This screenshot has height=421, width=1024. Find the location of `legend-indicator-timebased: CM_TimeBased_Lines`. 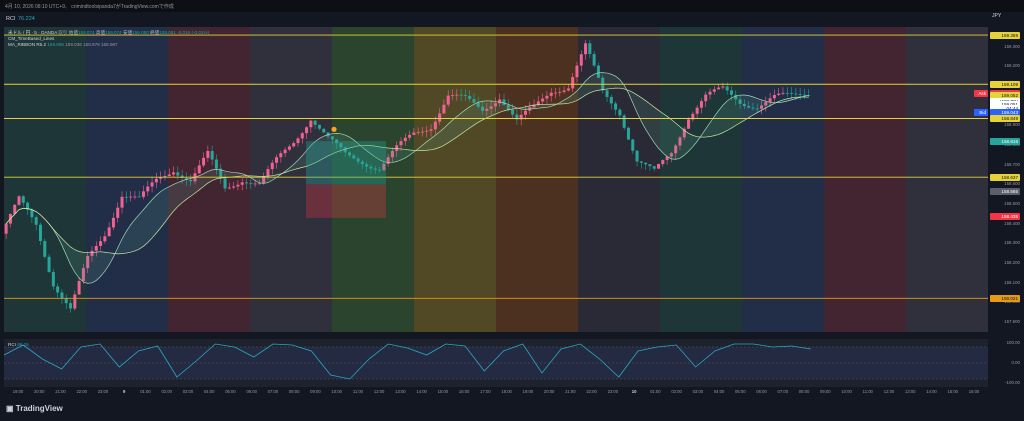

legend-indicator-timebased: CM_TimeBased_Lines is located at coordinates (31, 38).